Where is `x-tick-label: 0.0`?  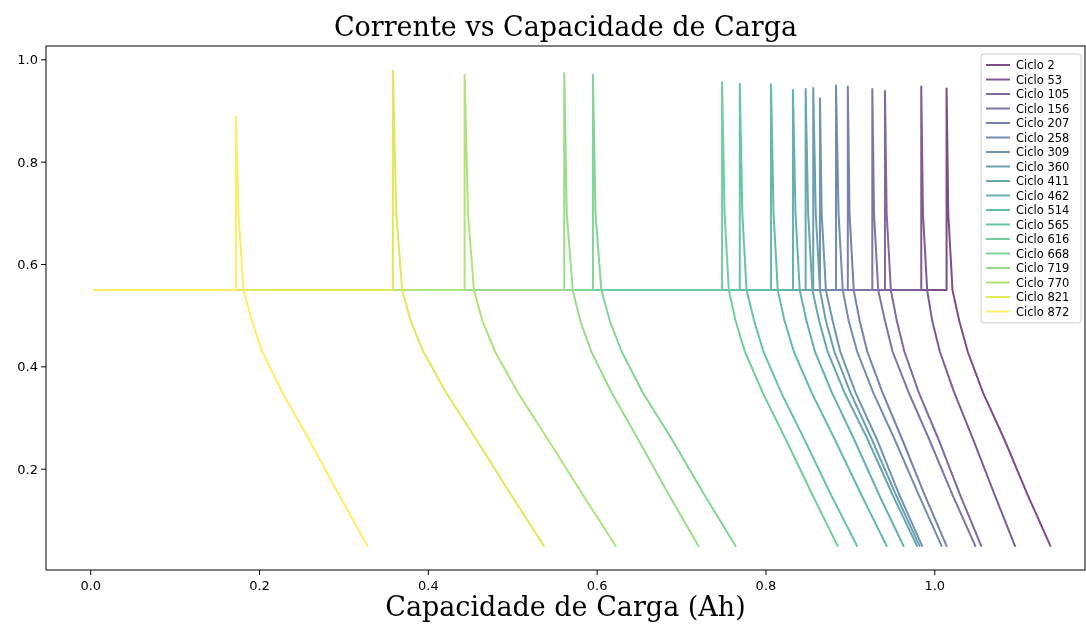
x-tick-label: 0.0 is located at coordinates (91, 585).